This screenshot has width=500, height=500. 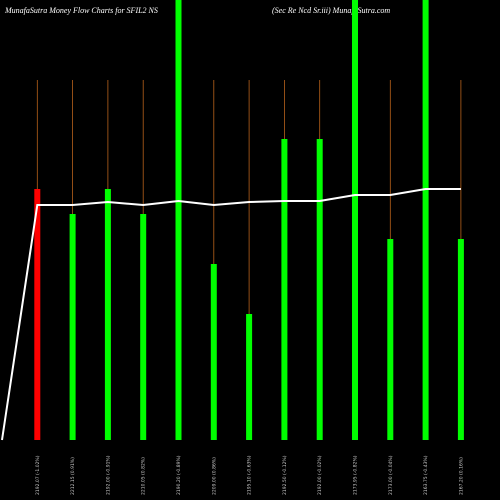 What do you see at coordinates (461, 476) in the screenshot?
I see `x-tick-label: 2167.20 (0.16%)` at bounding box center [461, 476].